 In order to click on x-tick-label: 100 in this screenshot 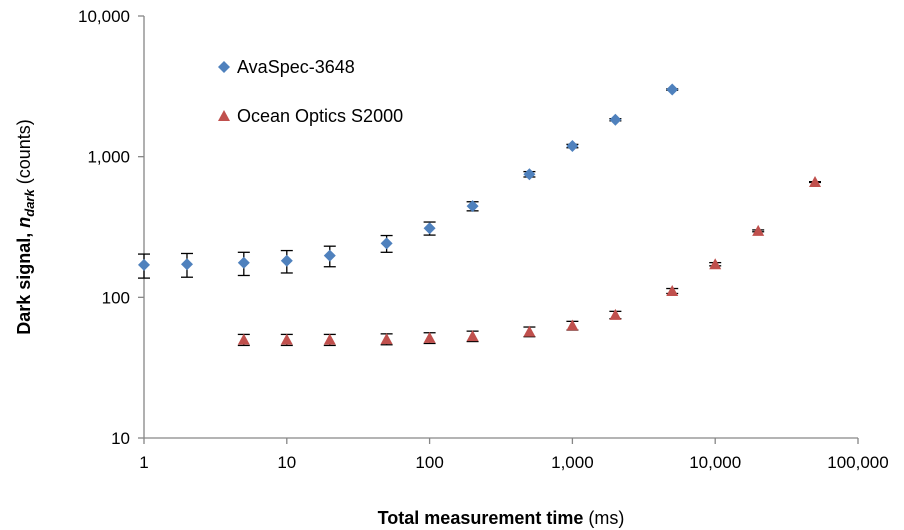, I will do `click(429, 462)`.